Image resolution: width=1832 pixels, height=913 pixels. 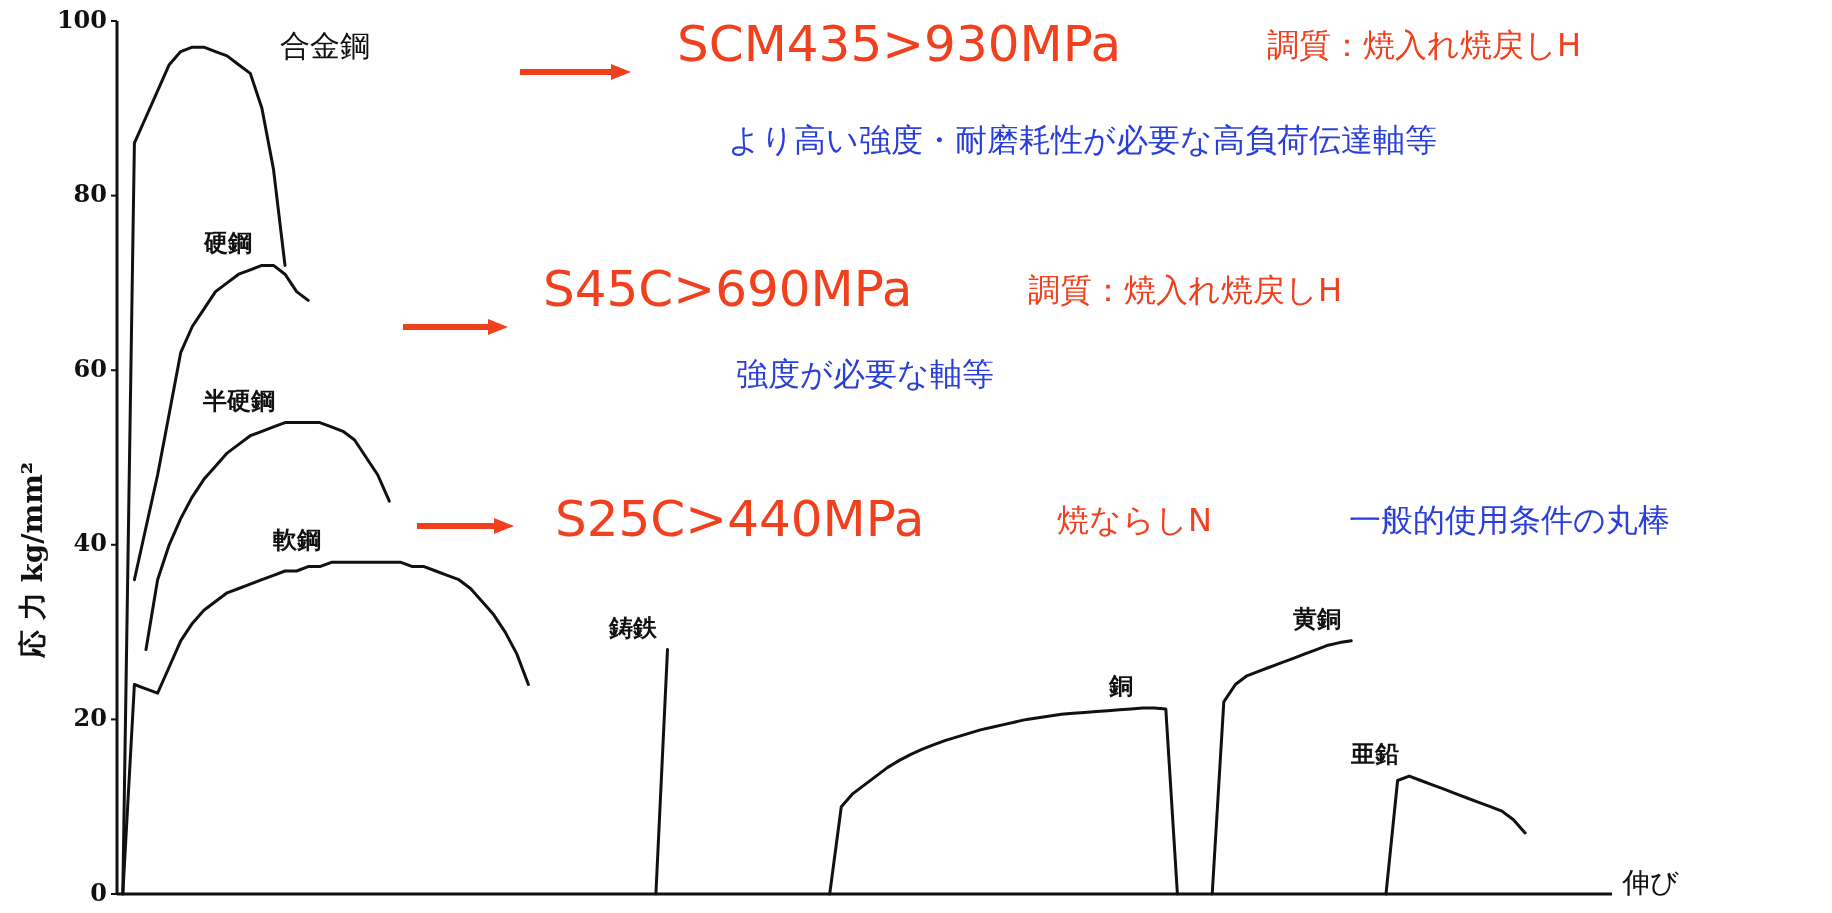 I want to click on series-label: 硬鋼, so click(x=227, y=243).